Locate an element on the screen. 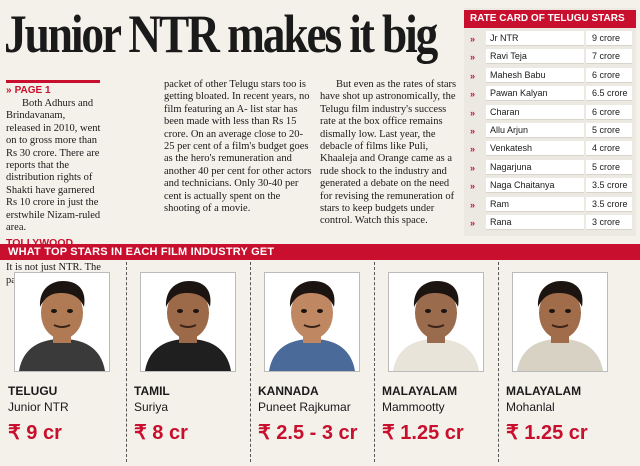 The image size is (640, 466). star-fee: ₹ 9 cr is located at coordinates (35, 433).